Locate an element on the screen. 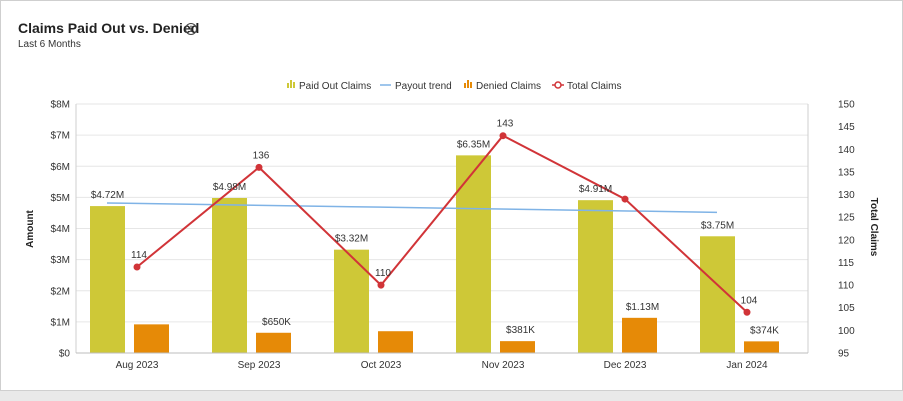 This screenshot has height=401, width=903. y2-tick-label: 125 is located at coordinates (846, 218).